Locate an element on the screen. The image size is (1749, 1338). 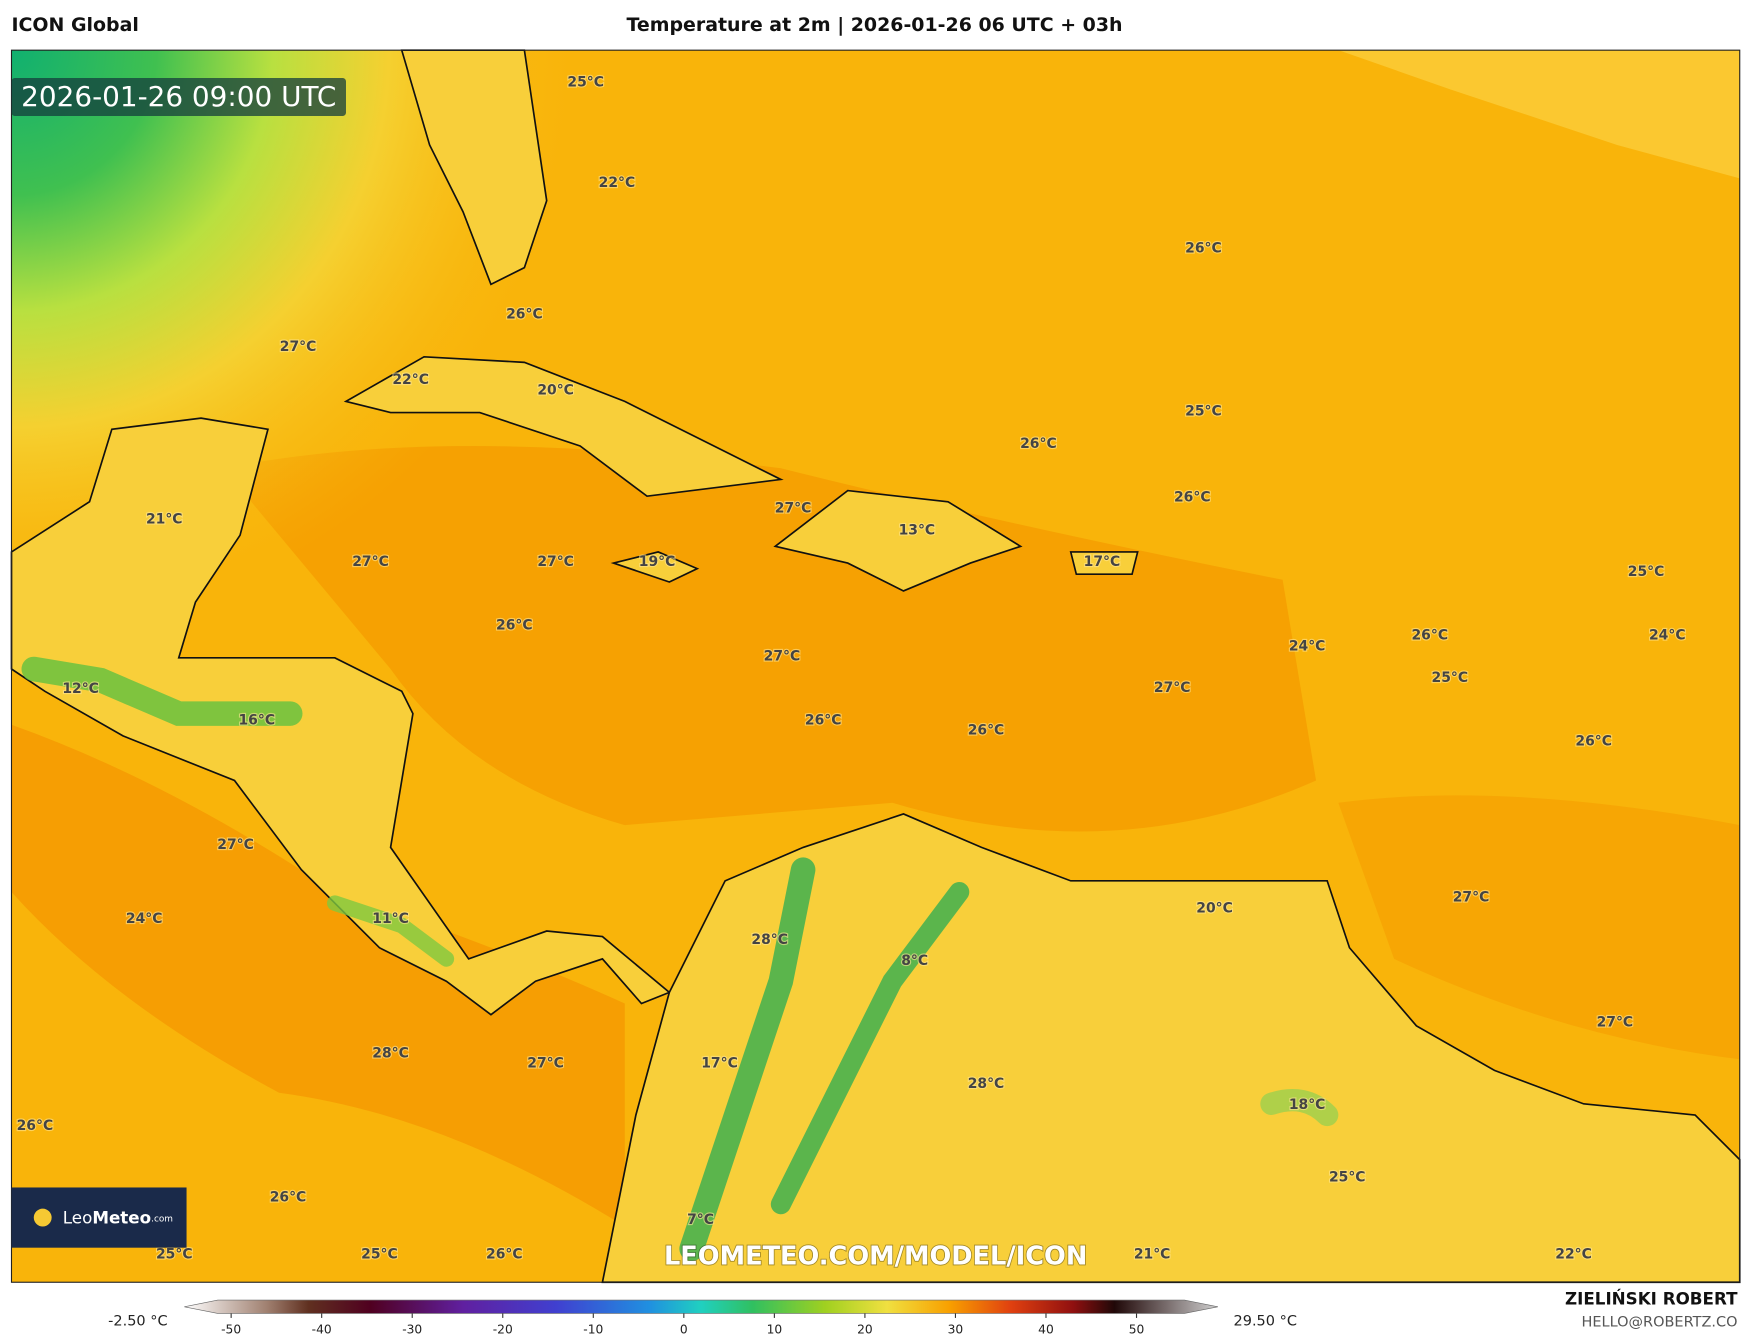
timestamp-box is located at coordinates (178, 97).